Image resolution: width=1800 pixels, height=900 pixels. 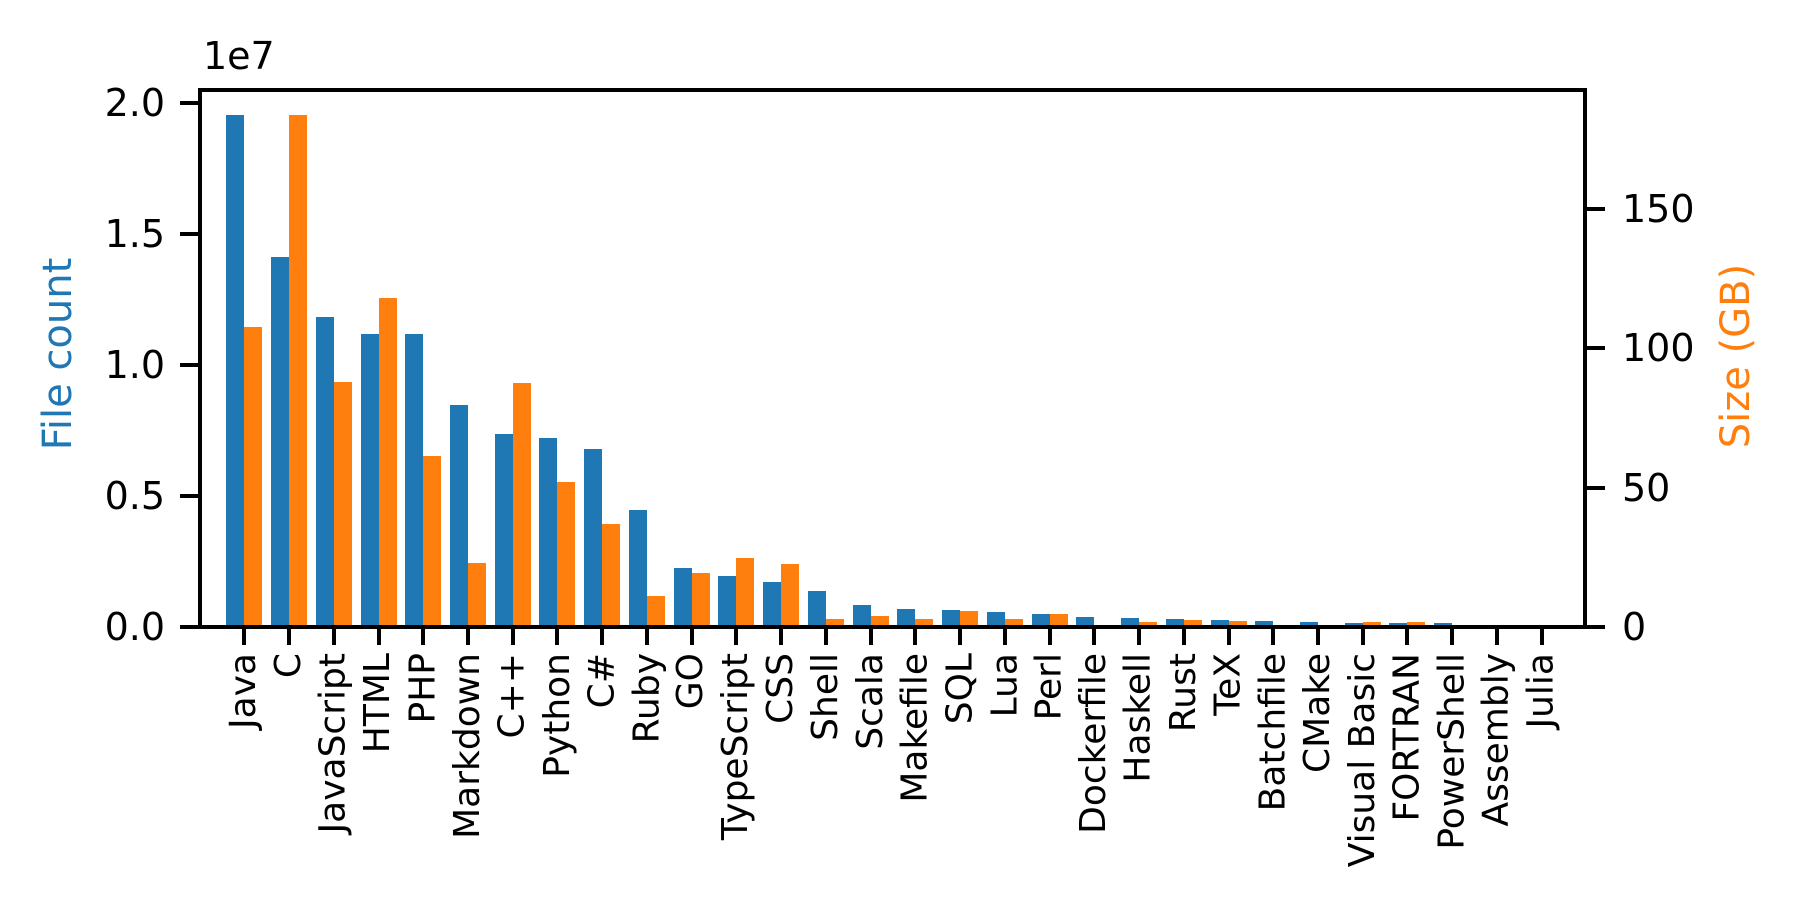 I want to click on x-tick-label: CSS, so click(x=781, y=688).